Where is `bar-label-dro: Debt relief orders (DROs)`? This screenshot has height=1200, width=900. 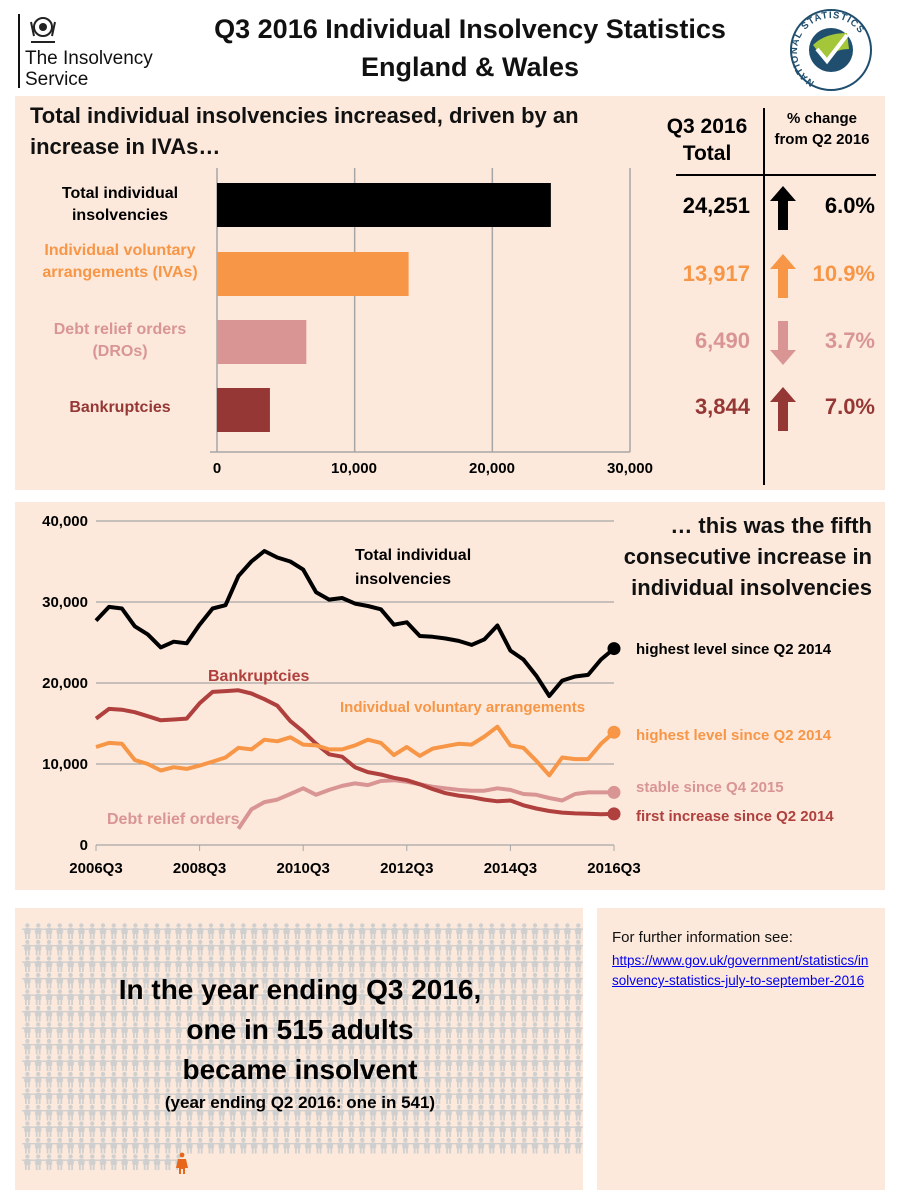 bar-label-dro: Debt relief orders (DROs) is located at coordinates (120, 340).